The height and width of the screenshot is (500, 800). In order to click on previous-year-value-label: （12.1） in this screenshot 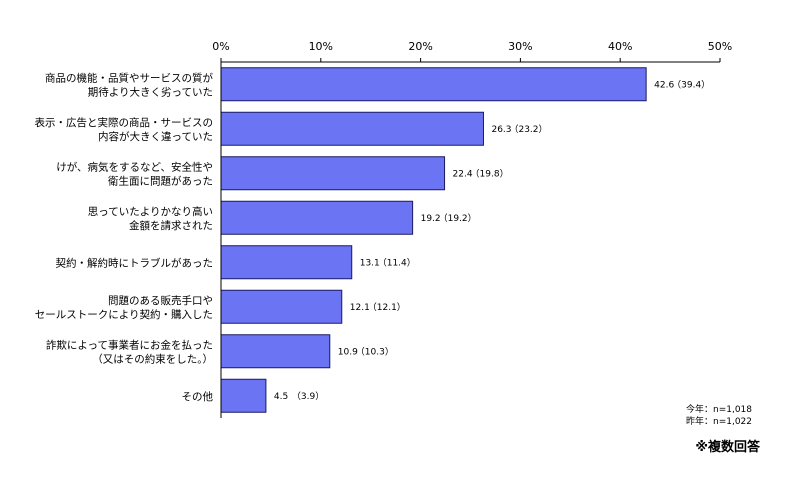, I will do `click(387, 307)`.